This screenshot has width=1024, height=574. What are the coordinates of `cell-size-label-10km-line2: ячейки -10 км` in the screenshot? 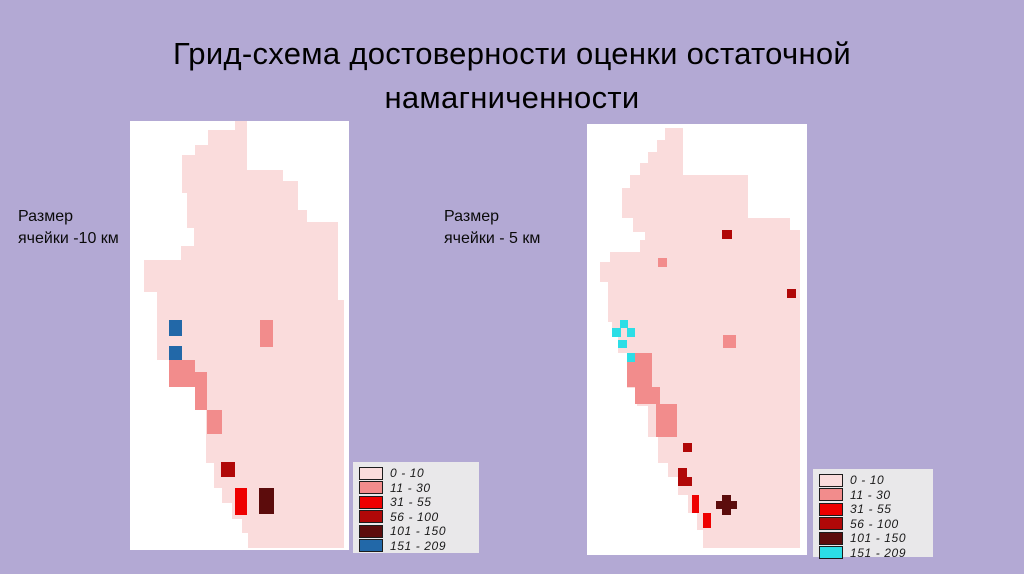 It's located at (68, 238).